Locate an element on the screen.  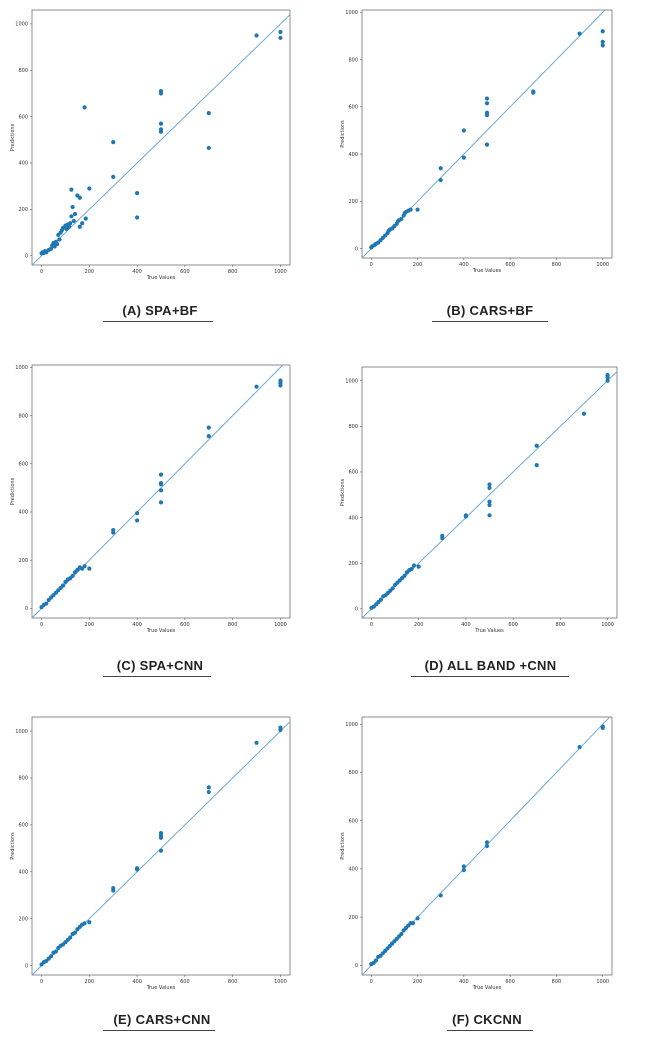
panel-d-y-tick-label: 600 is located at coordinates (353, 473).